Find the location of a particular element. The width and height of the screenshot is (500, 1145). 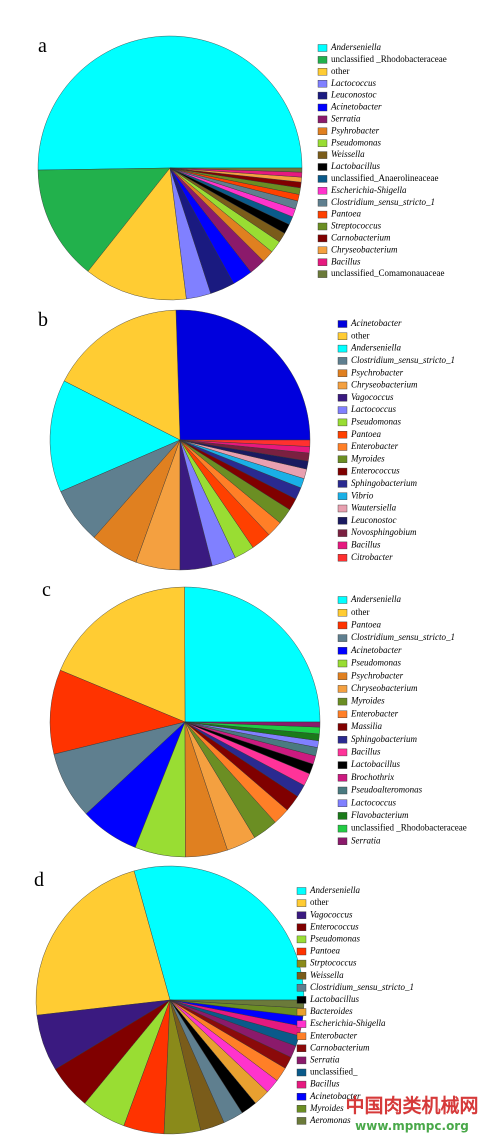

legend-label: Enterobacter is located at coordinates (333, 1035).